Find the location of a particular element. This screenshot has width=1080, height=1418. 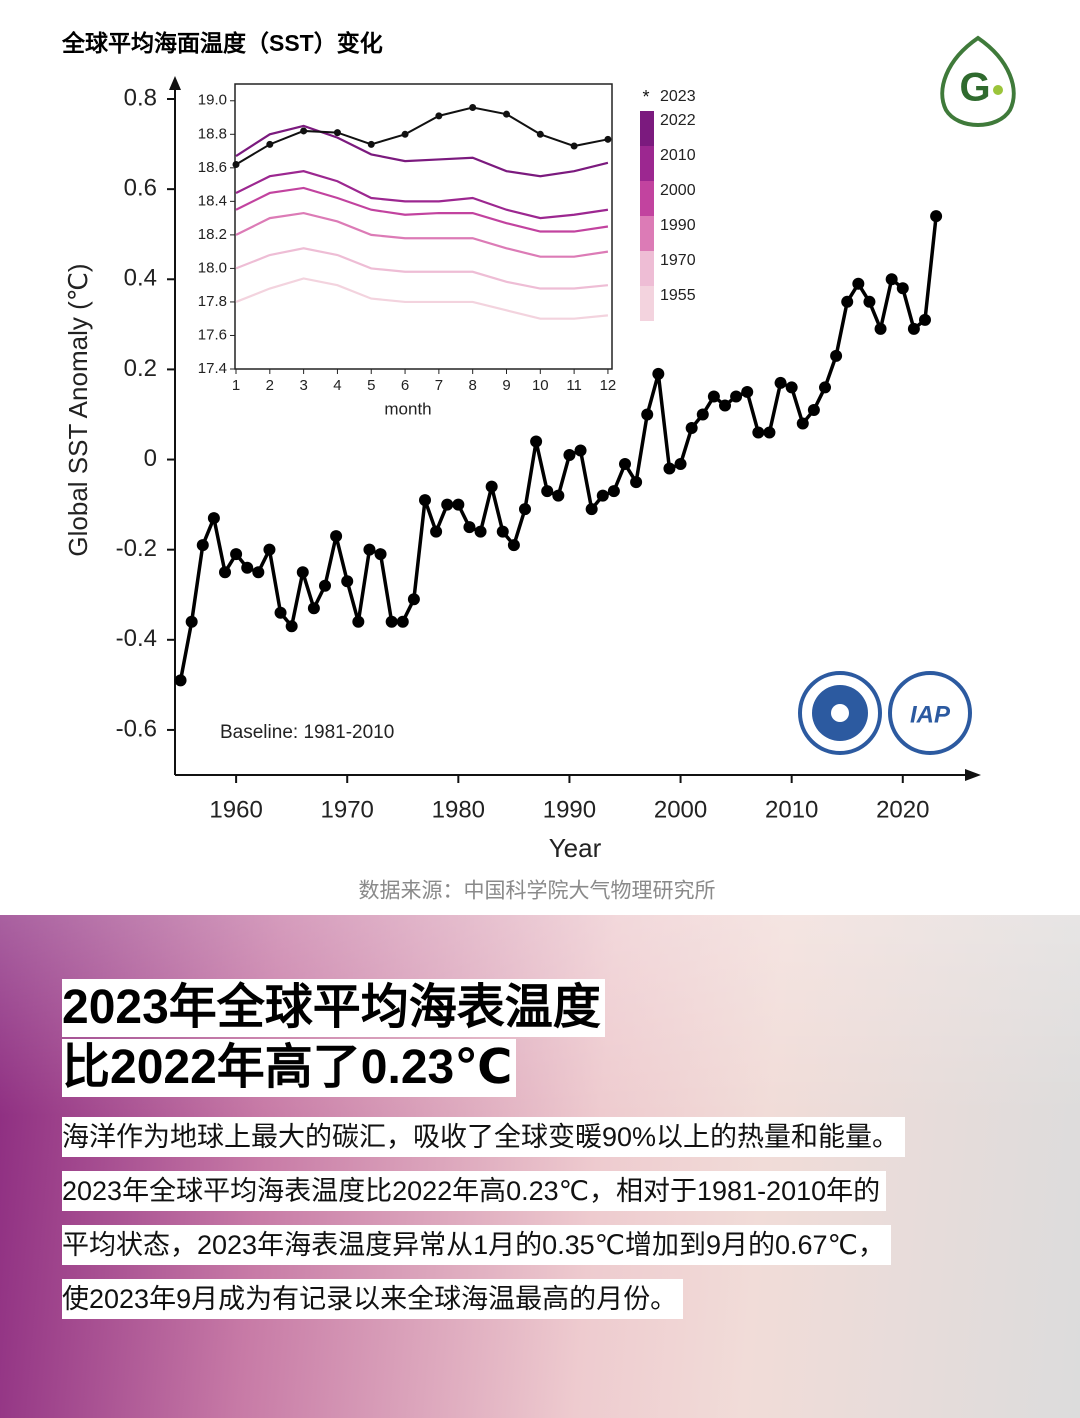

inset-x-tick-label: 10 is located at coordinates (540, 385).